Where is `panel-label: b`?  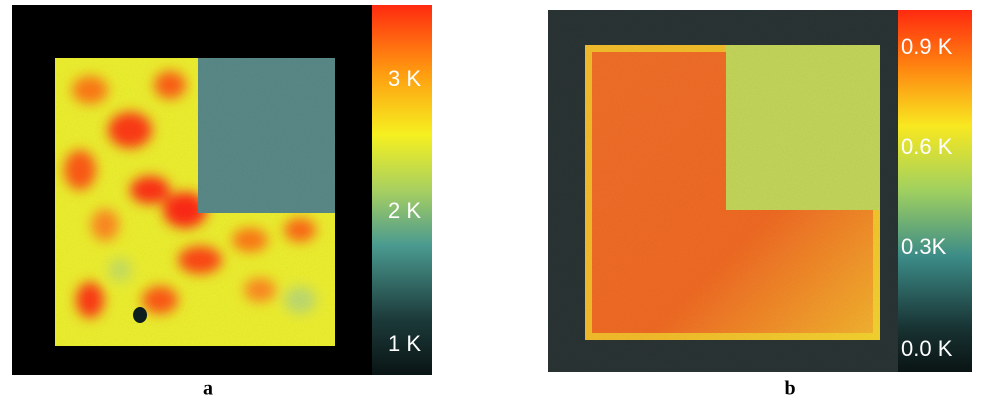
panel-label: b is located at coordinates (789, 389).